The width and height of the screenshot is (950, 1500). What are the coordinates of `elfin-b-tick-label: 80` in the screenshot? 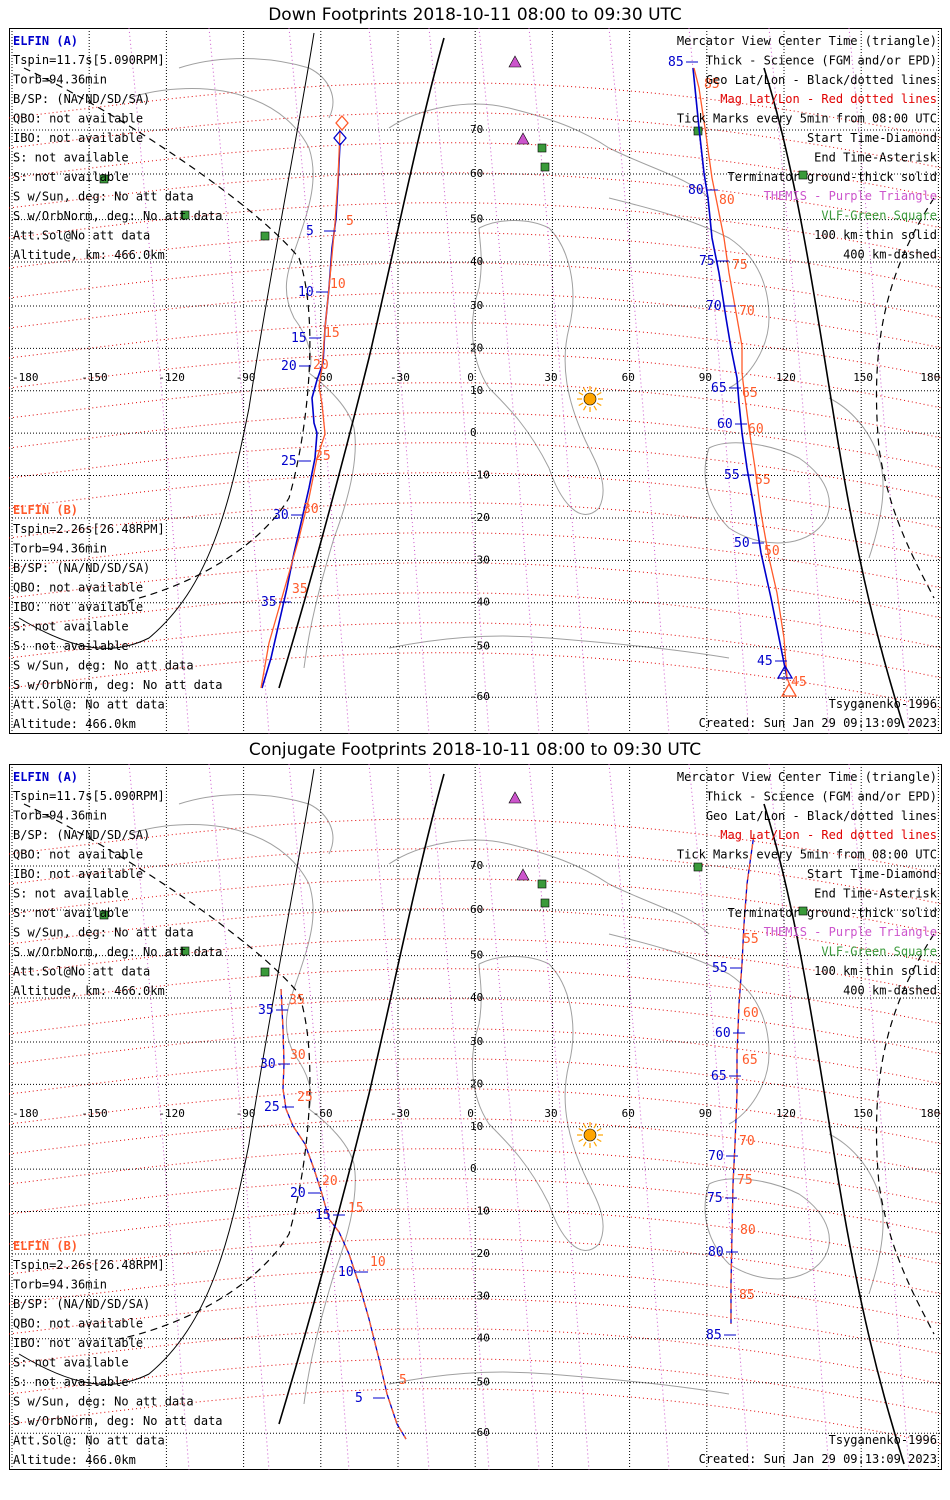 It's located at (727, 200).